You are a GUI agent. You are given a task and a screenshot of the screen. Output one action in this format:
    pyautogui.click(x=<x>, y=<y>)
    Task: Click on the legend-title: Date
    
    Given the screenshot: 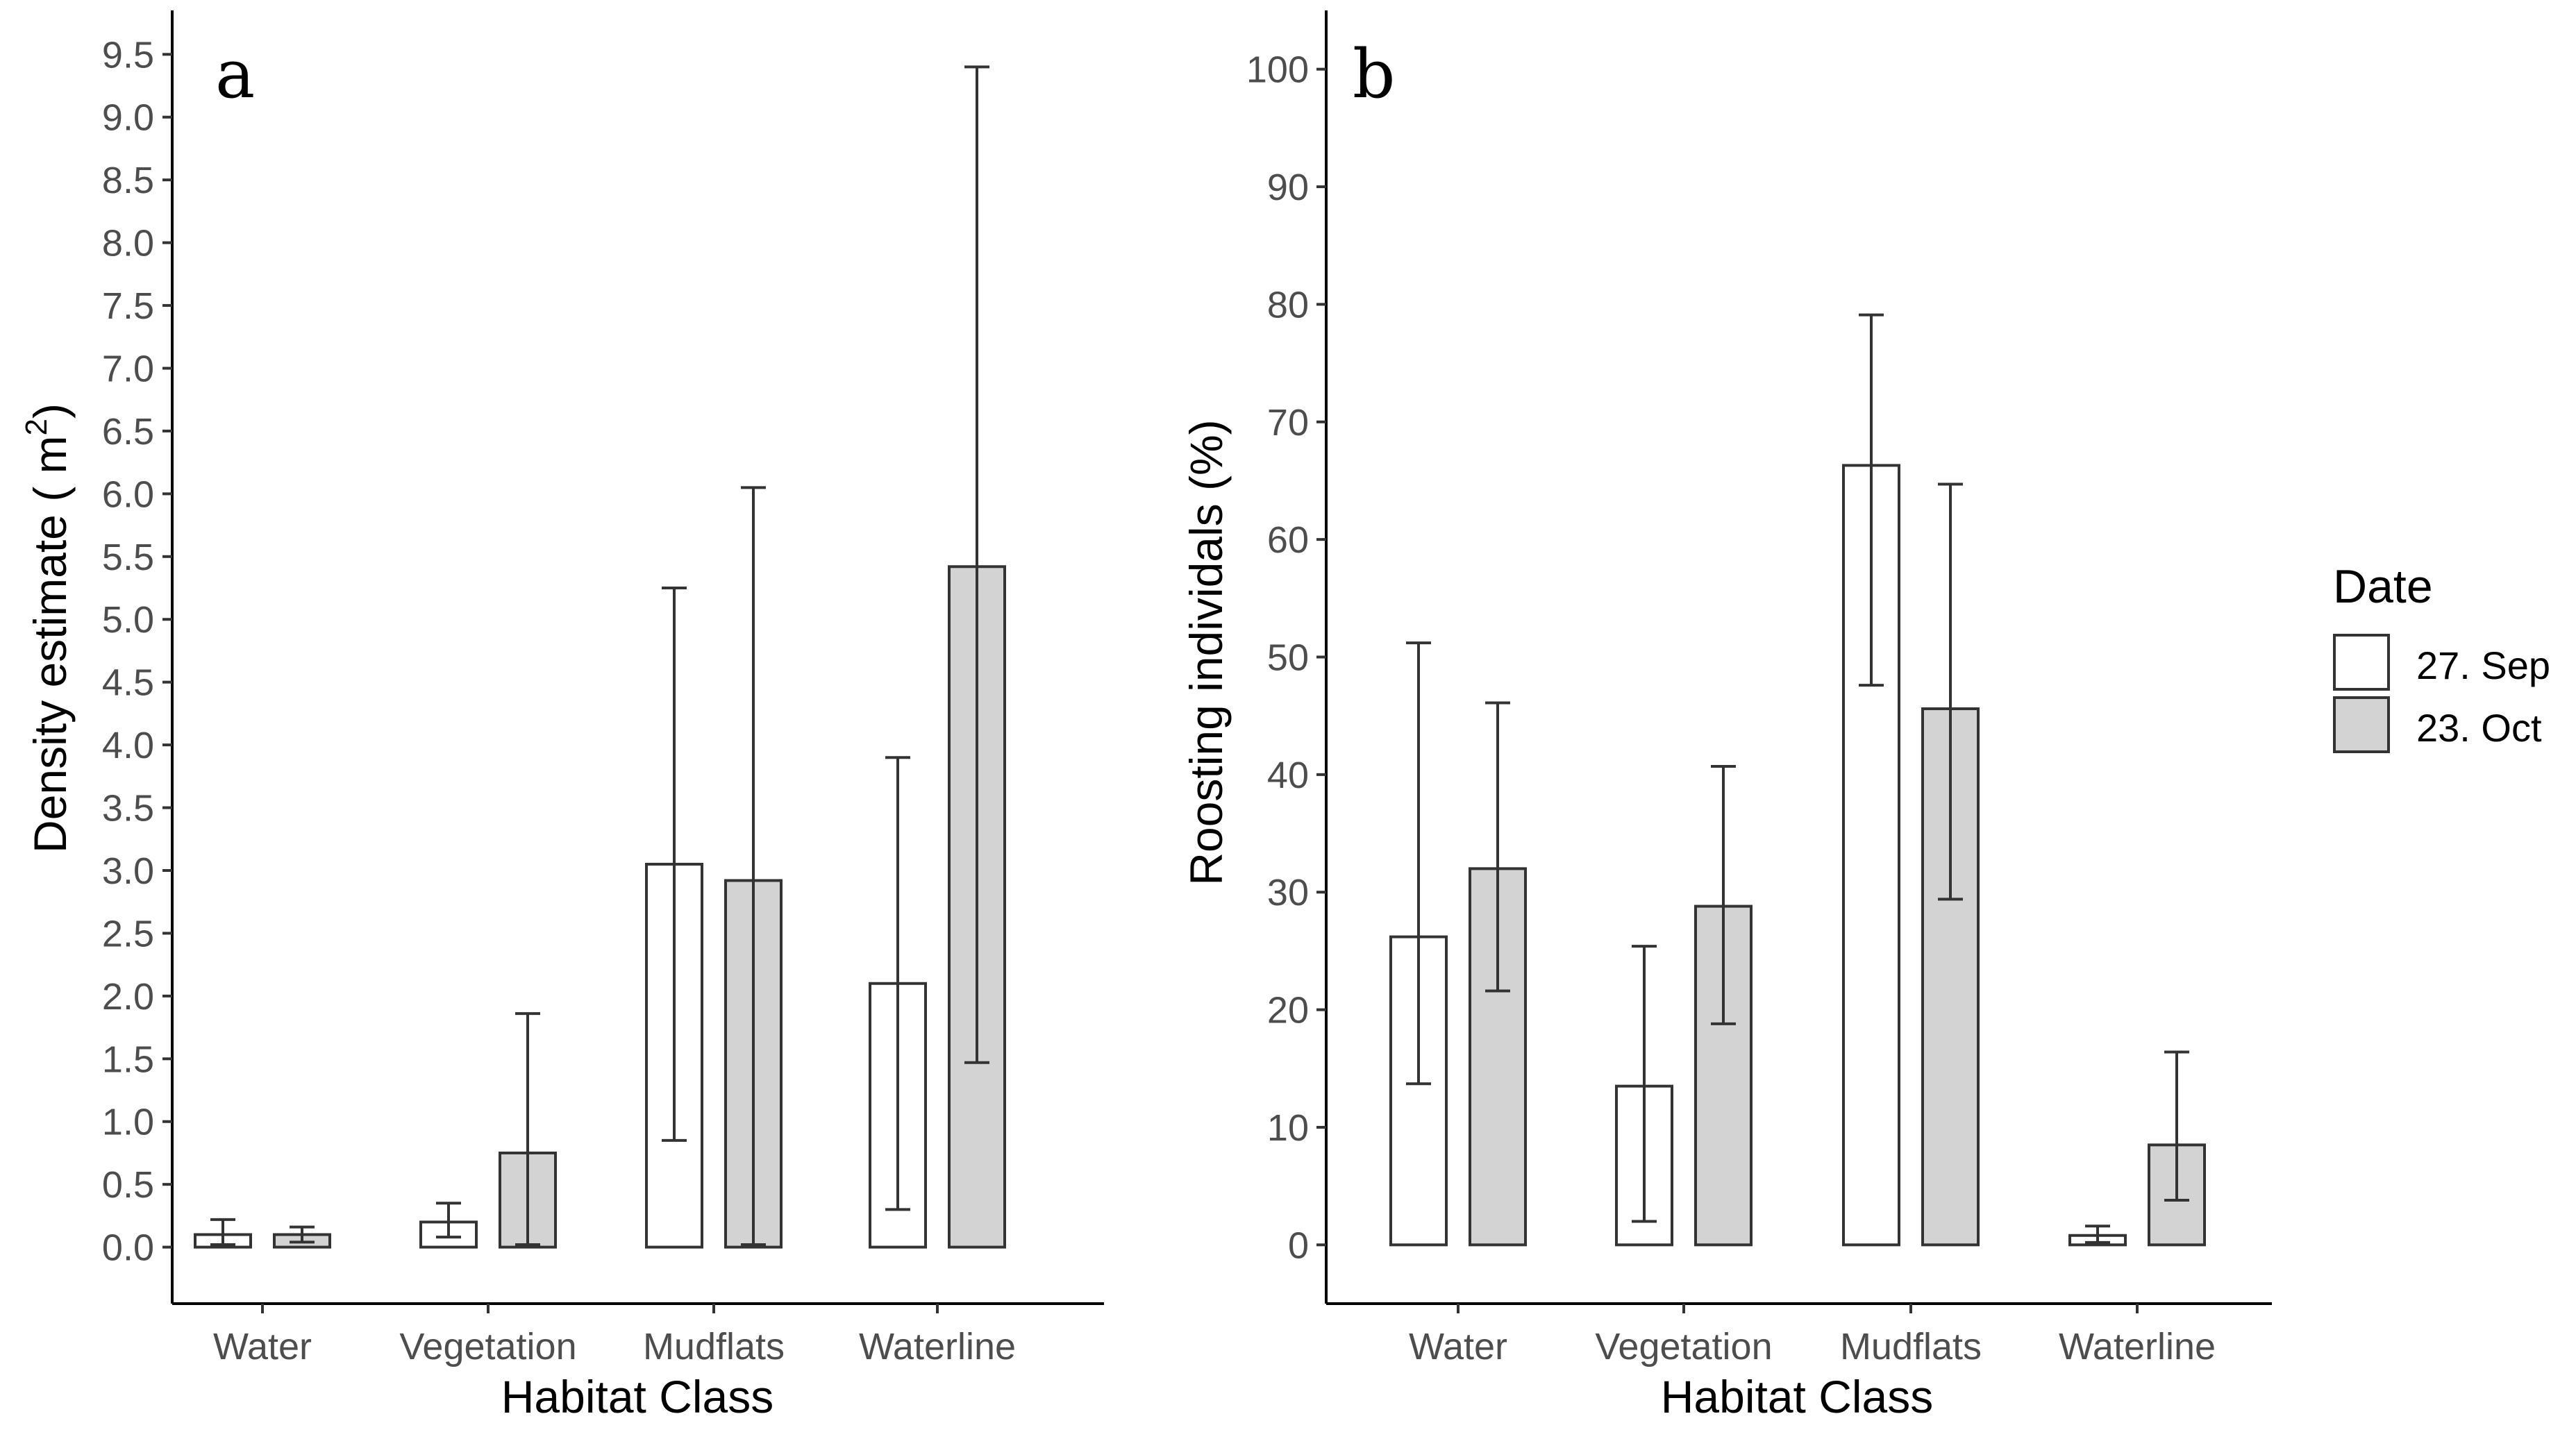 What is the action you would take?
    pyautogui.click(x=2383, y=586)
    